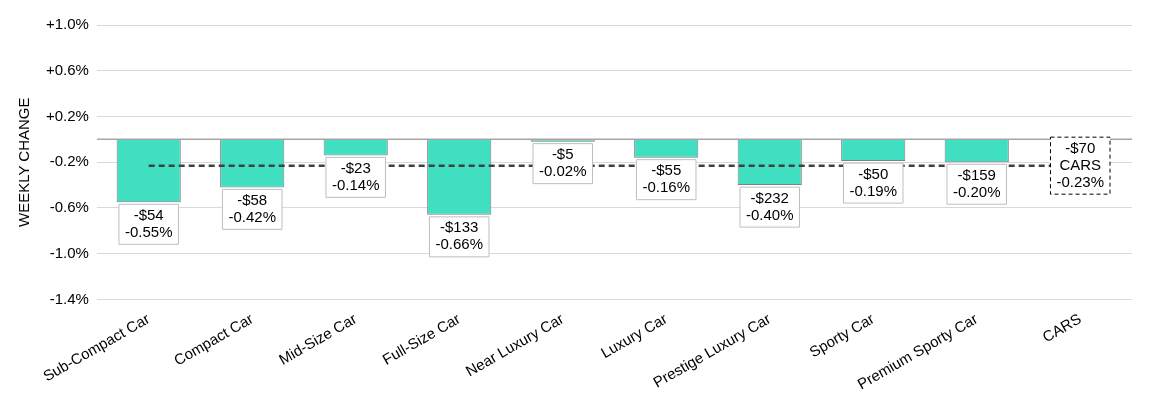 This screenshot has width=1152, height=405. Describe the element at coordinates (67, 69) in the screenshot. I see `y-tick-label: +0.6%` at that location.